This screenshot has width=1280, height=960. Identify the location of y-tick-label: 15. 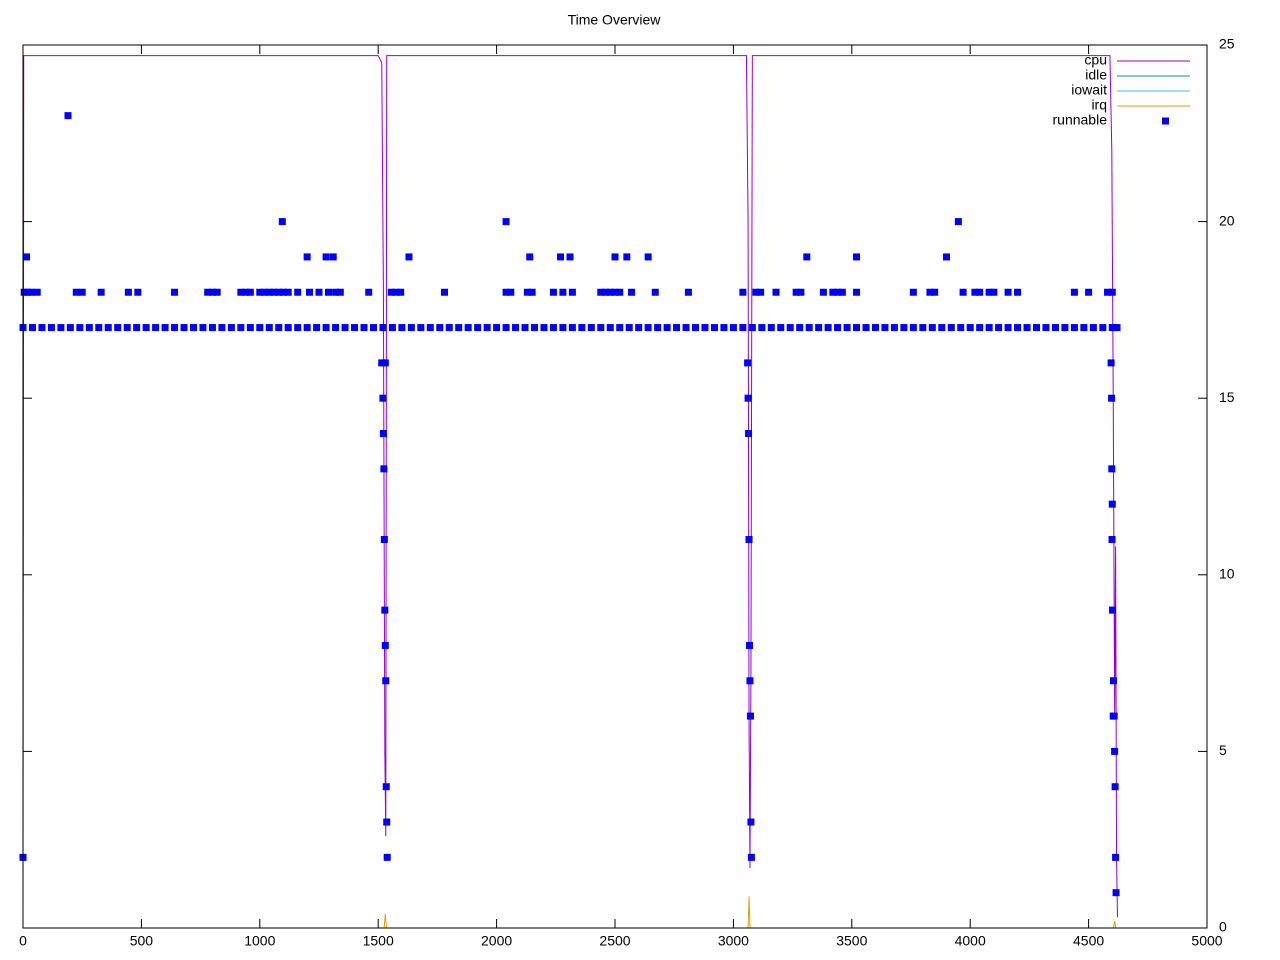
(1227, 397).